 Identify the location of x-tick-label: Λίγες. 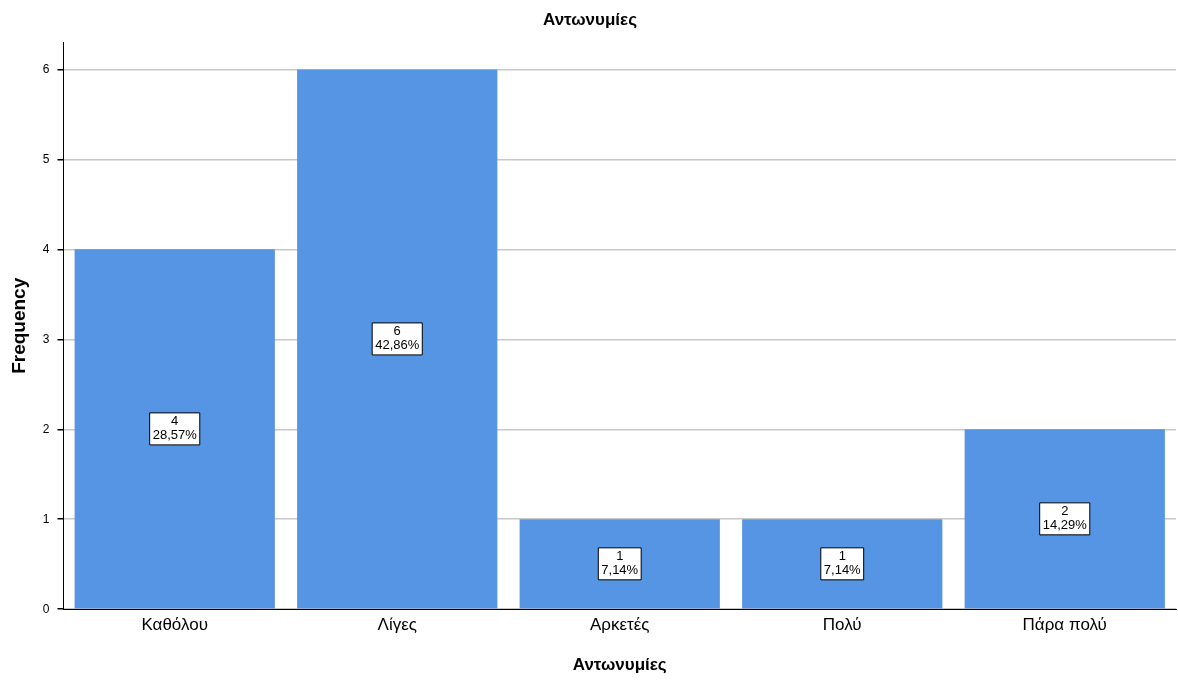
(397, 625).